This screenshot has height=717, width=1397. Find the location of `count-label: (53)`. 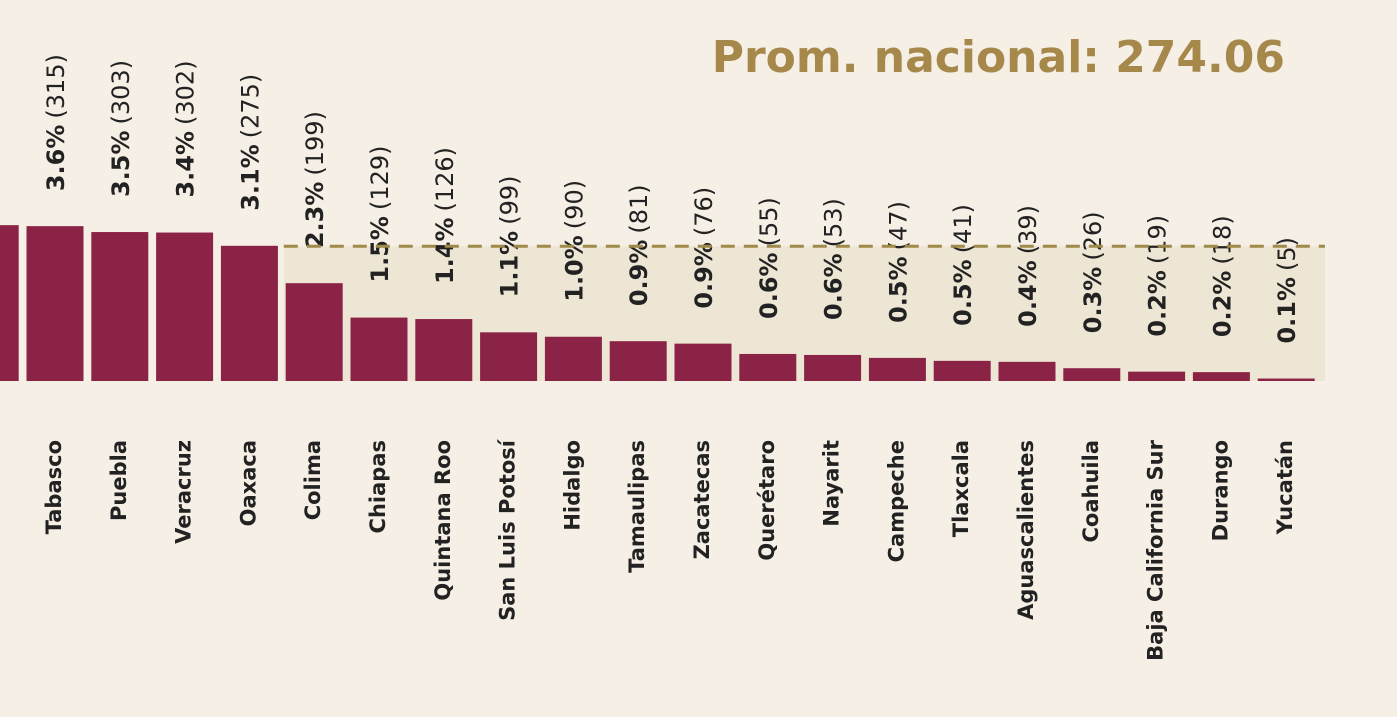

count-label: (53) is located at coordinates (834, 222).